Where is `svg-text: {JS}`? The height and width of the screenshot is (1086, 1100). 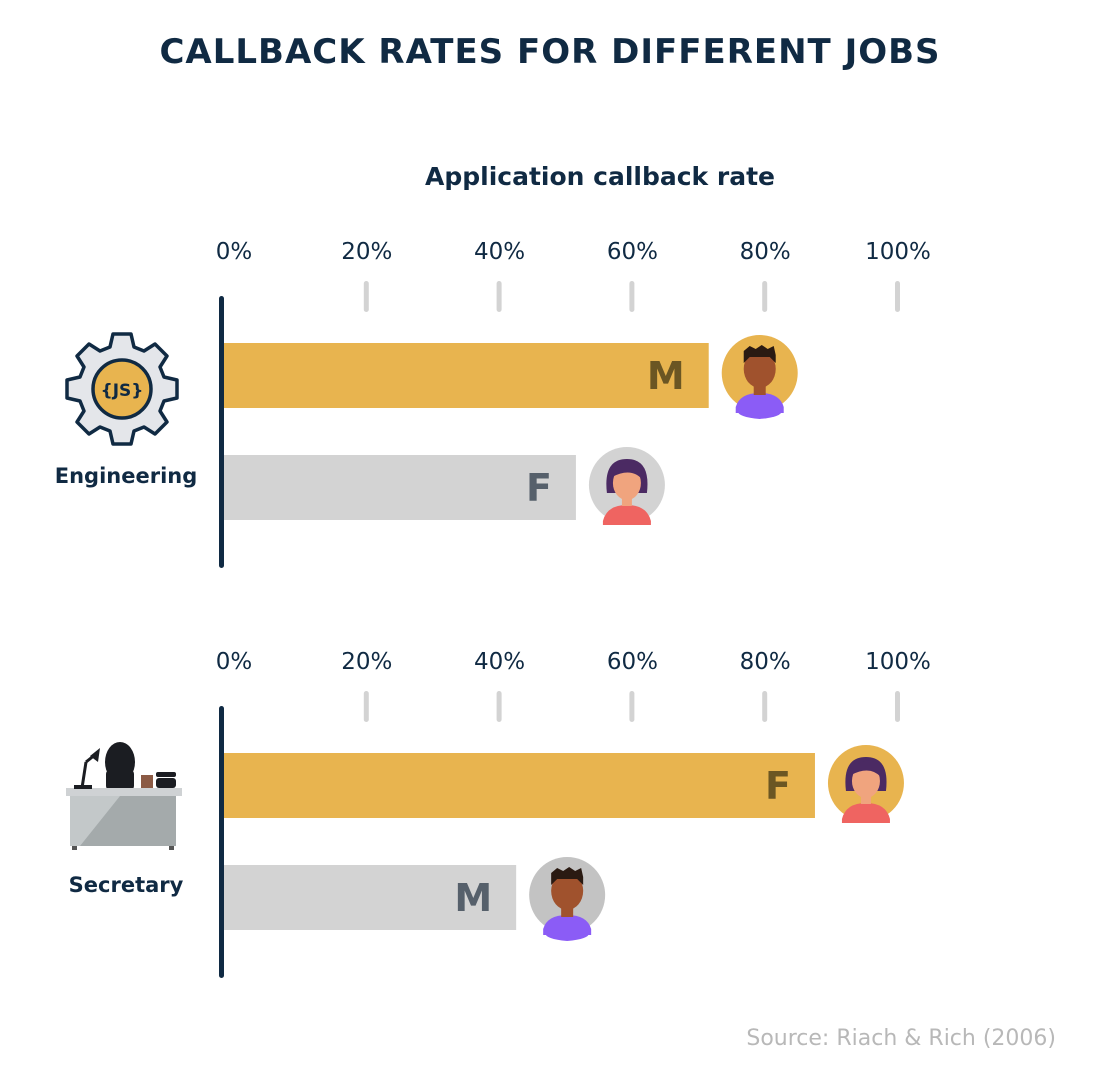 svg-text: {JS} is located at coordinates (122, 391).